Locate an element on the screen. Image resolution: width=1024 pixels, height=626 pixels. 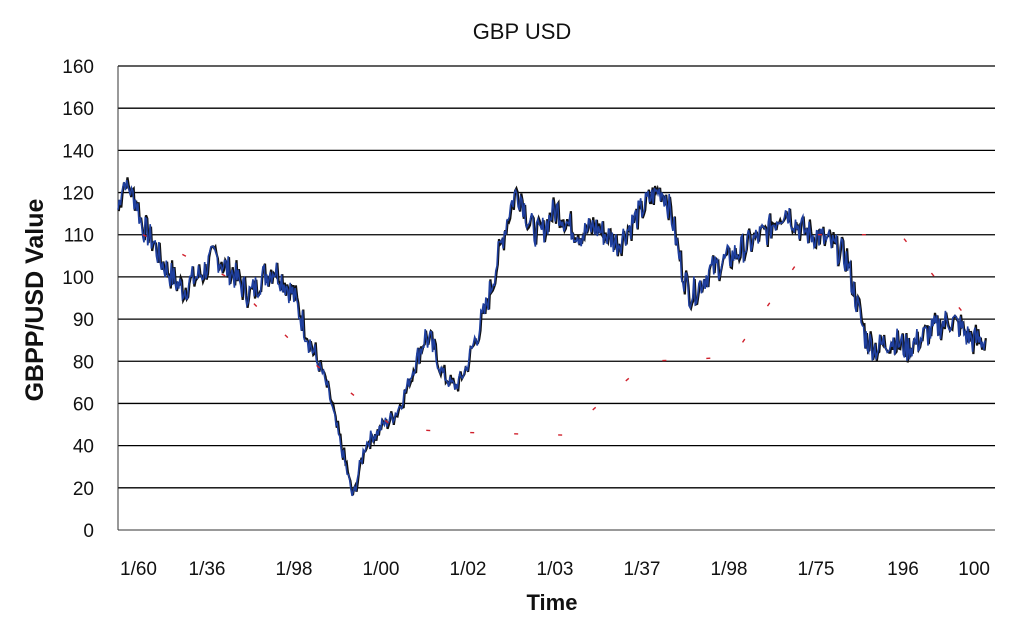
x-tick-label: 1/60 is located at coordinates (138, 569).